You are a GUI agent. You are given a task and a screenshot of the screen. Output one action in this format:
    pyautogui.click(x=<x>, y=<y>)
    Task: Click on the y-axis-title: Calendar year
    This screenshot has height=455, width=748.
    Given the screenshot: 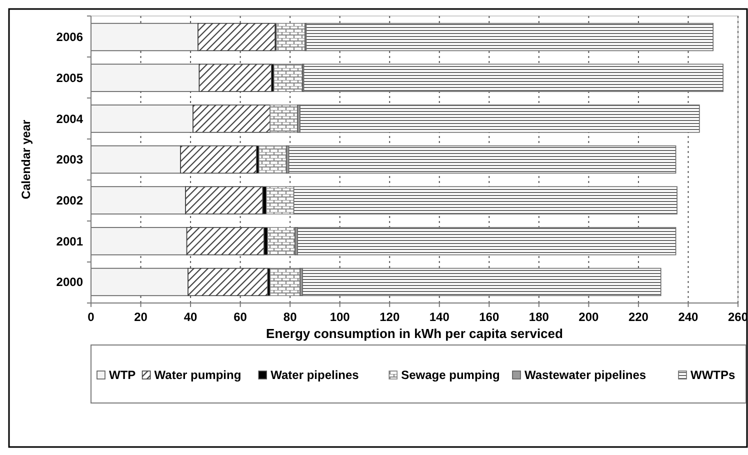 What is the action you would take?
    pyautogui.click(x=26, y=159)
    